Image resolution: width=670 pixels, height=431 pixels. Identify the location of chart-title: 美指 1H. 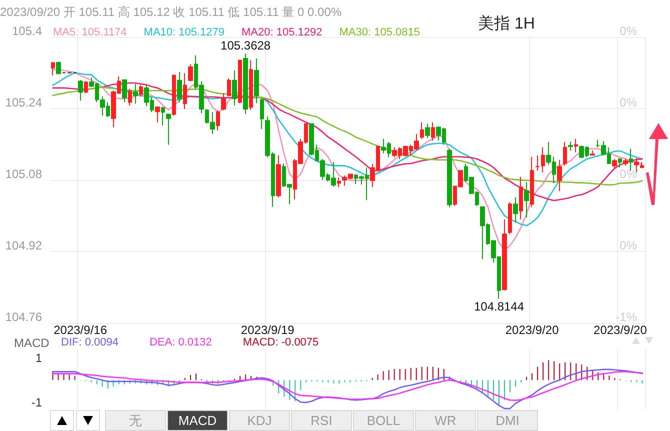
(506, 23).